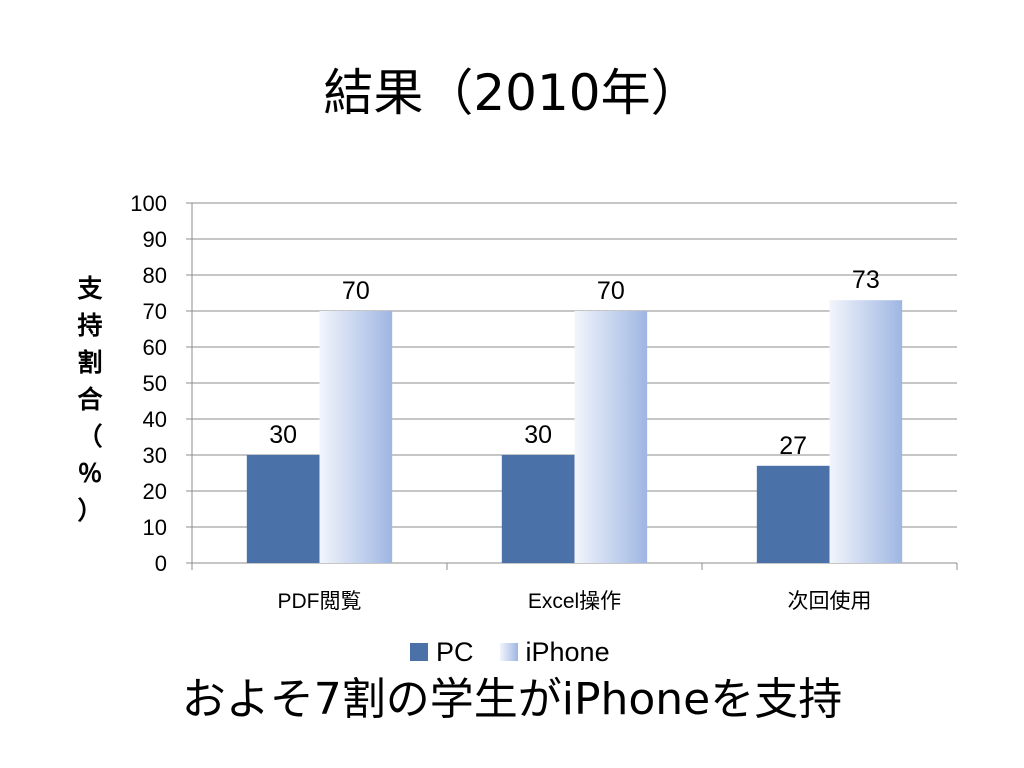 This screenshot has height=768, width=1024. What do you see at coordinates (155, 383) in the screenshot?
I see `y-tick-label: 50` at bounding box center [155, 383].